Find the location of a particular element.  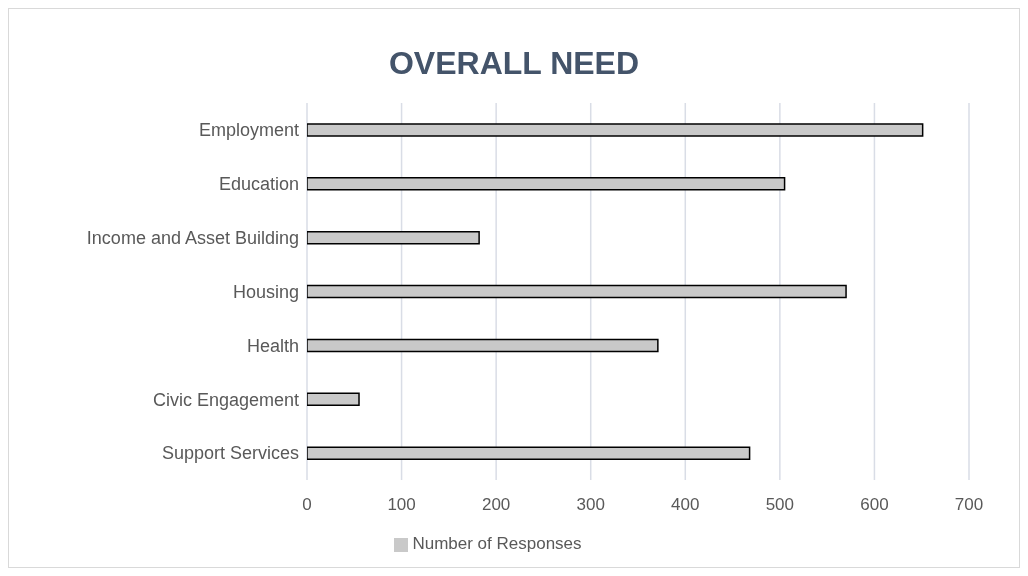

x-tick-label: 0 is located at coordinates (307, 505).